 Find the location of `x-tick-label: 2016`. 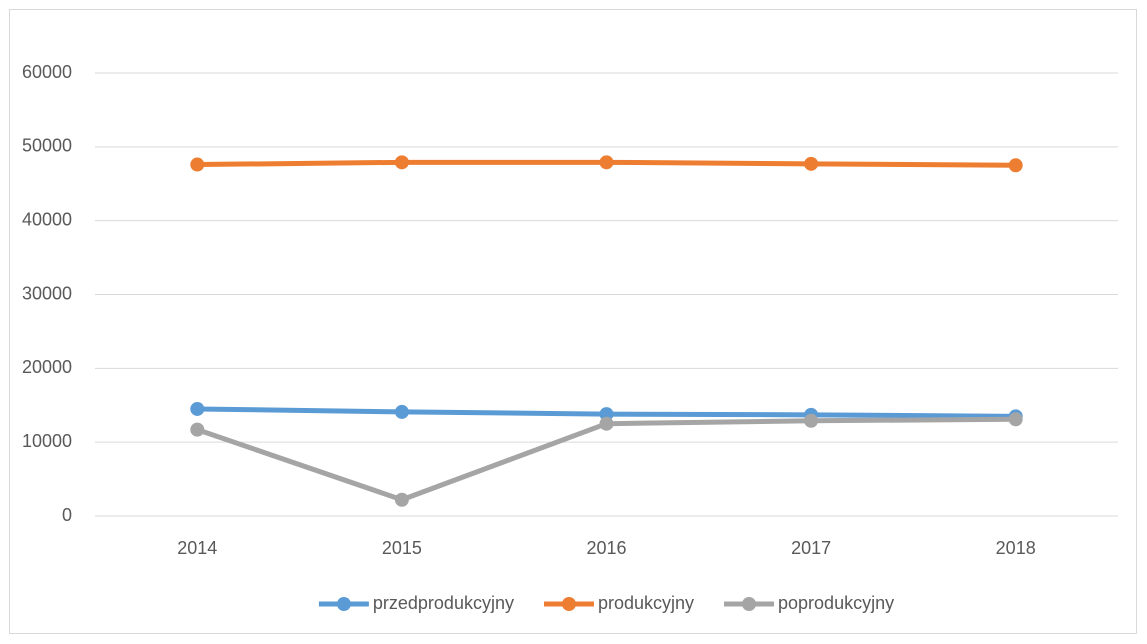

x-tick-label: 2016 is located at coordinates (606, 548).